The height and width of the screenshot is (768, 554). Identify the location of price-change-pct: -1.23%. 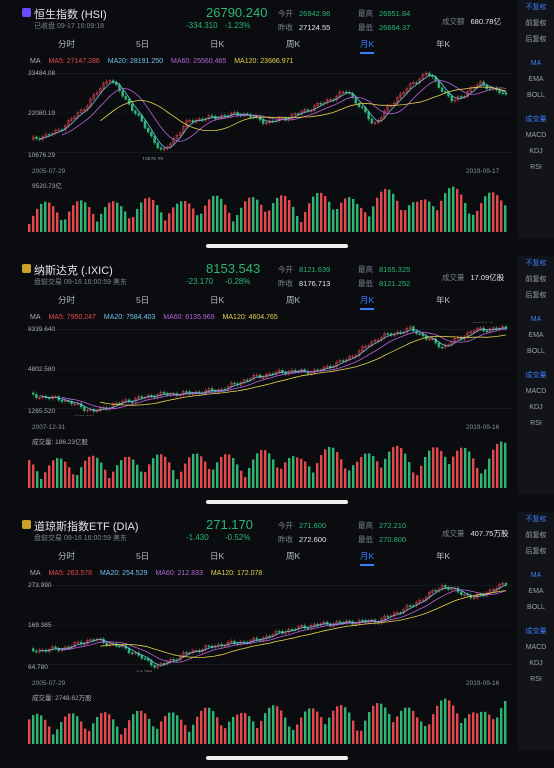
(238, 25).